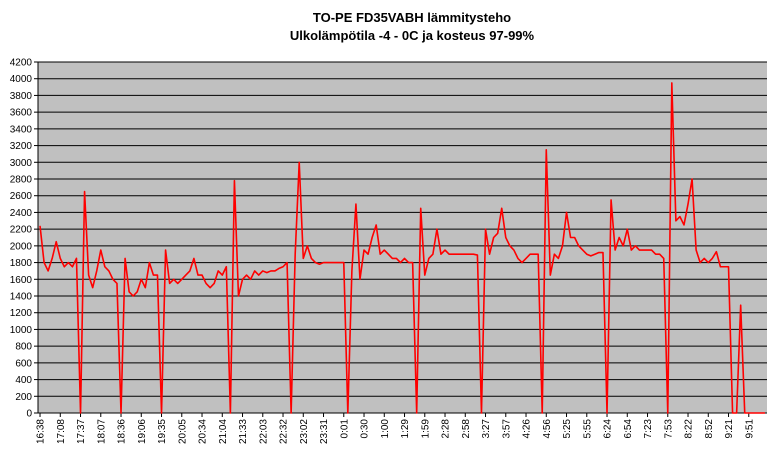 The height and width of the screenshot is (472, 772). I want to click on y-tick-label: 1000, so click(21, 330).